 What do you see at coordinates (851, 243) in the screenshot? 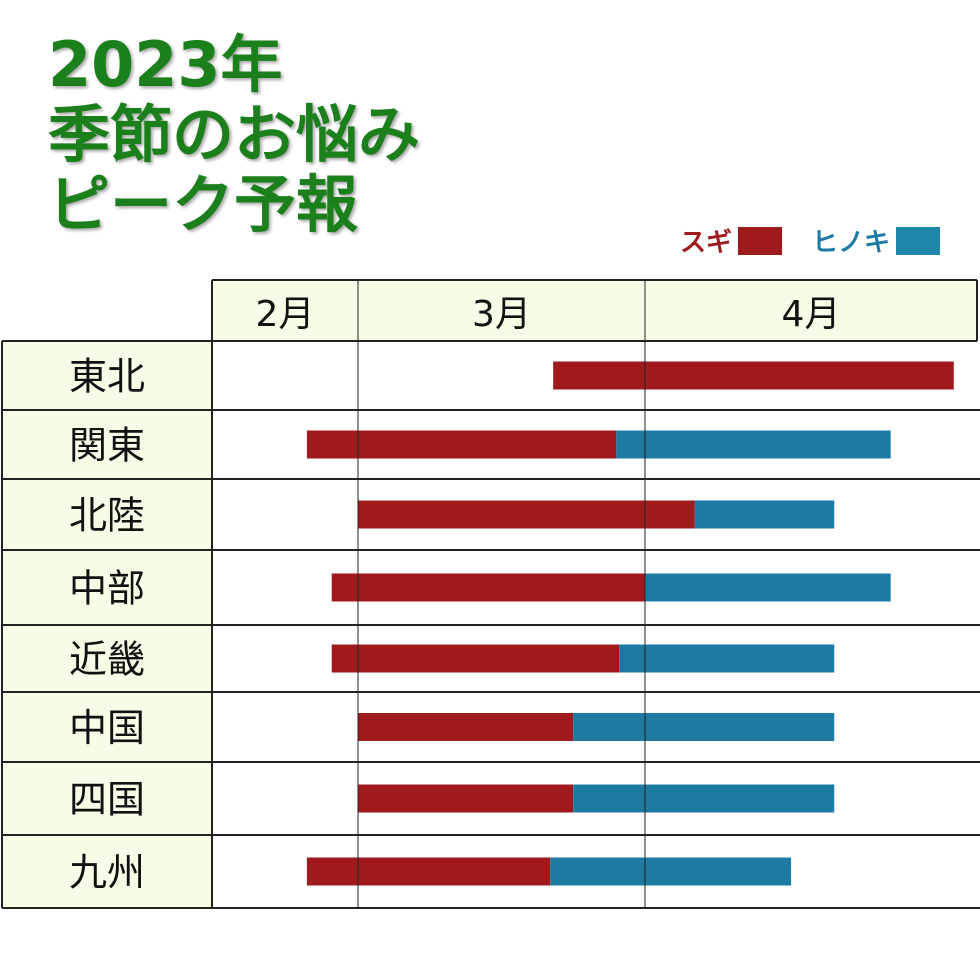
I see `legend-hinoki-label: ヒノキ` at bounding box center [851, 243].